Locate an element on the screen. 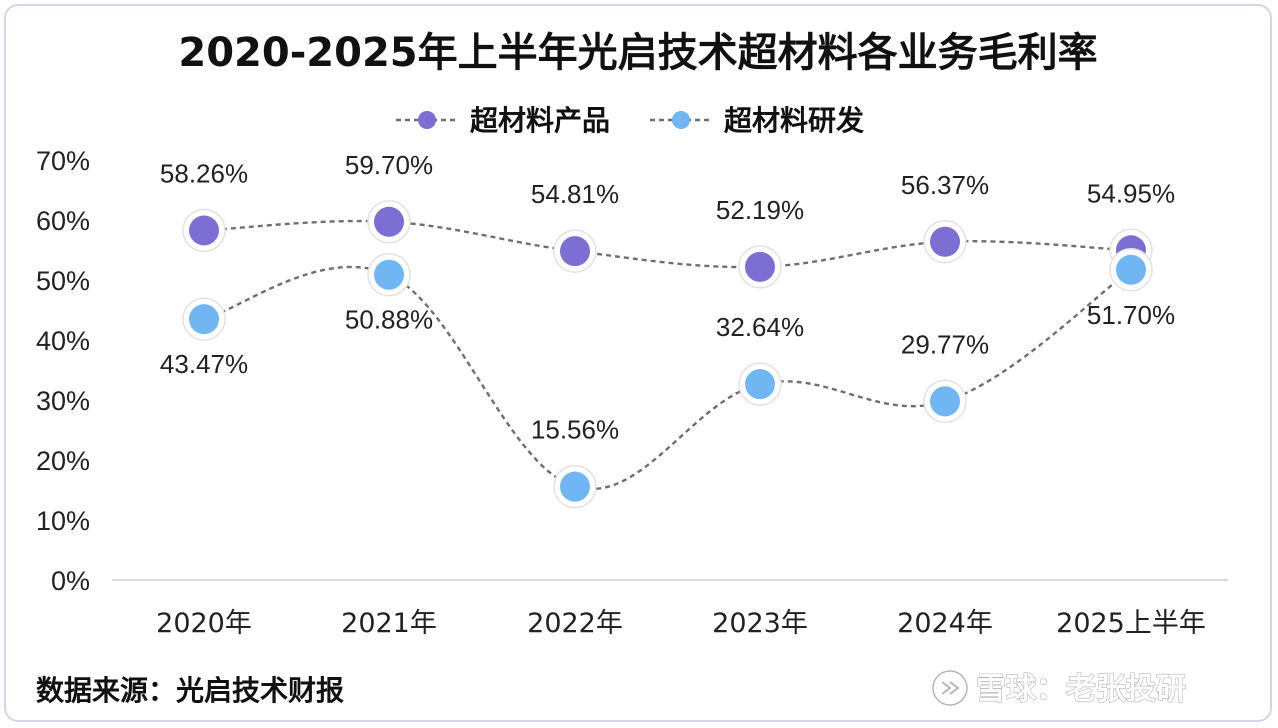  data-label: 32.64% is located at coordinates (760, 327).